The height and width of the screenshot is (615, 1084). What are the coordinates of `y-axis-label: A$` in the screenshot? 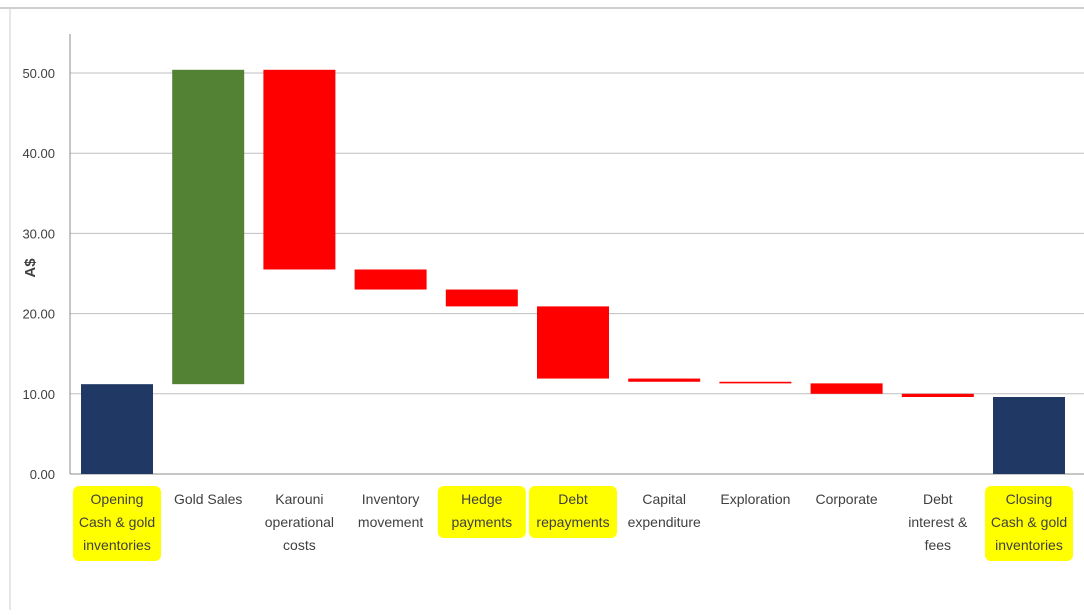 It's located at (30, 268).